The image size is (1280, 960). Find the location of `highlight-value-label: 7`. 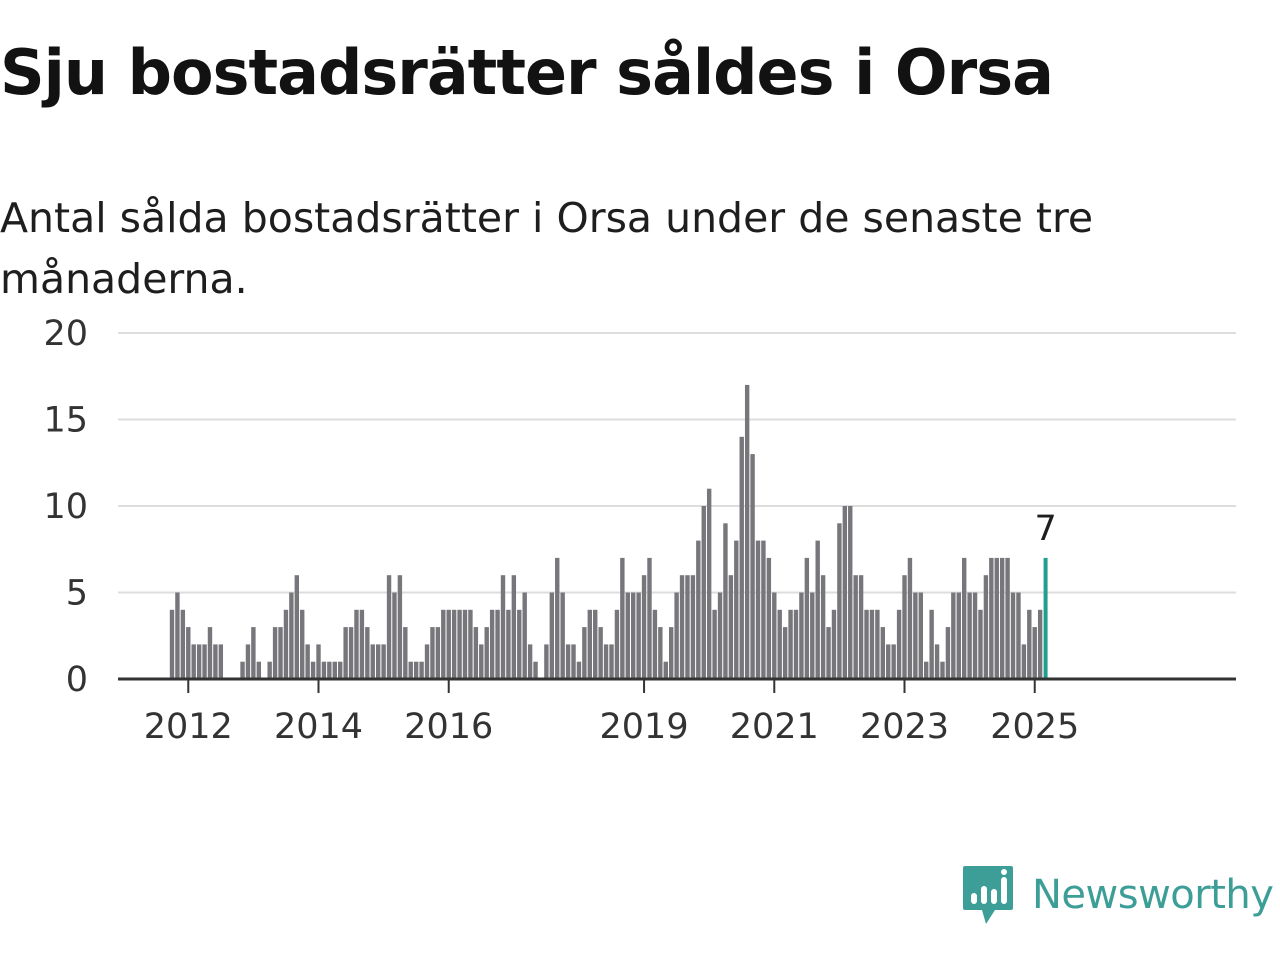

highlight-value-label: 7 is located at coordinates (1045, 529).